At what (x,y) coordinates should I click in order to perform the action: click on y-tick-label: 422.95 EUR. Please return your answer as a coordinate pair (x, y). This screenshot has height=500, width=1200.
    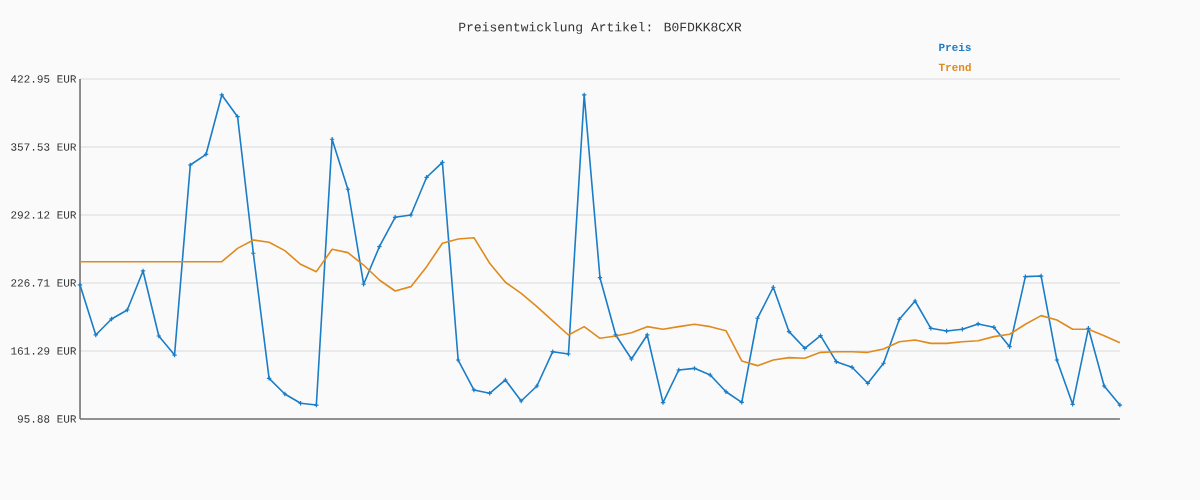
    Looking at the image, I should click on (44, 79).